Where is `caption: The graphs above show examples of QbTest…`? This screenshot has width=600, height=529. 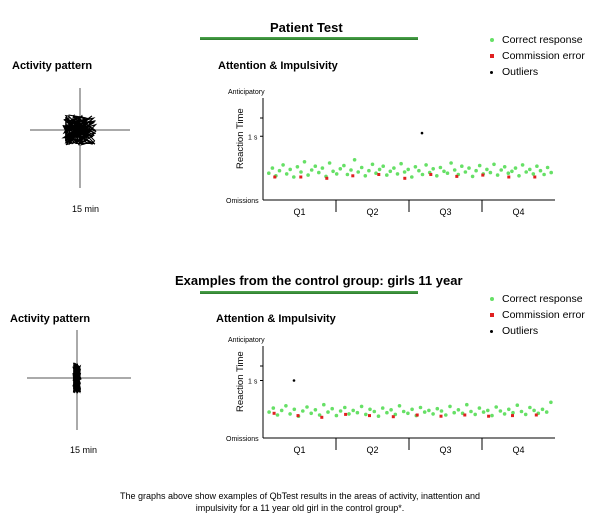
caption: The graphs above show examples of QbTest… is located at coordinates (300, 502).